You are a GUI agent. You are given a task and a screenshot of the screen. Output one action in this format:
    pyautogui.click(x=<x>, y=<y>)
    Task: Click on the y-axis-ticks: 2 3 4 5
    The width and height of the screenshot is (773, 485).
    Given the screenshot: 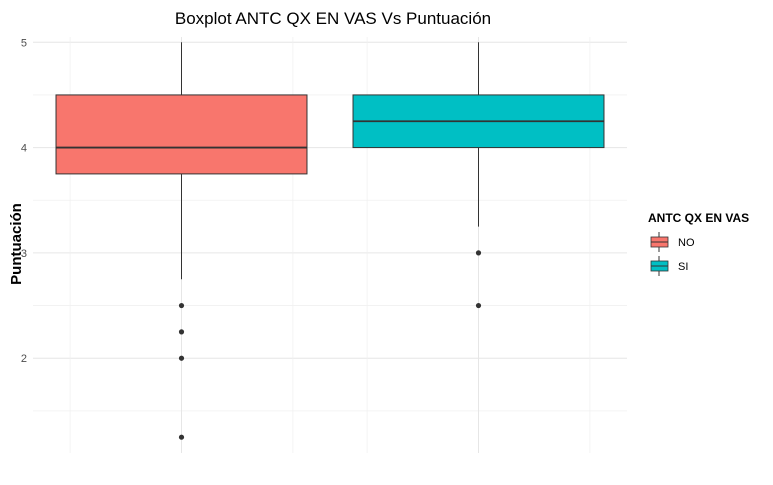 What is the action you would take?
    pyautogui.click(x=24, y=201)
    